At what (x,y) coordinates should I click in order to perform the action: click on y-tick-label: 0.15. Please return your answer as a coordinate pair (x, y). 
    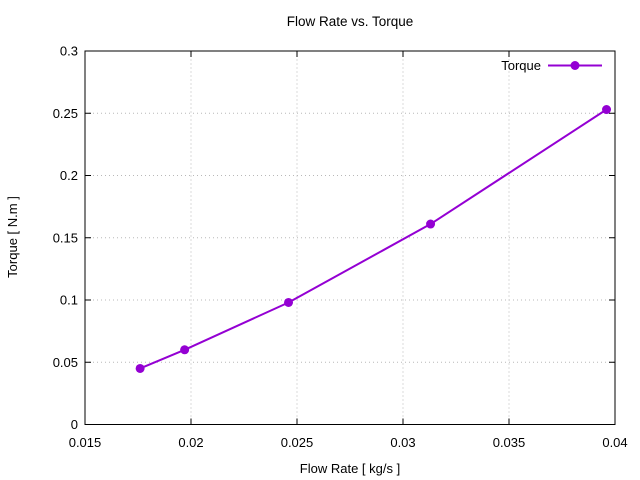
    Looking at the image, I should click on (65, 237).